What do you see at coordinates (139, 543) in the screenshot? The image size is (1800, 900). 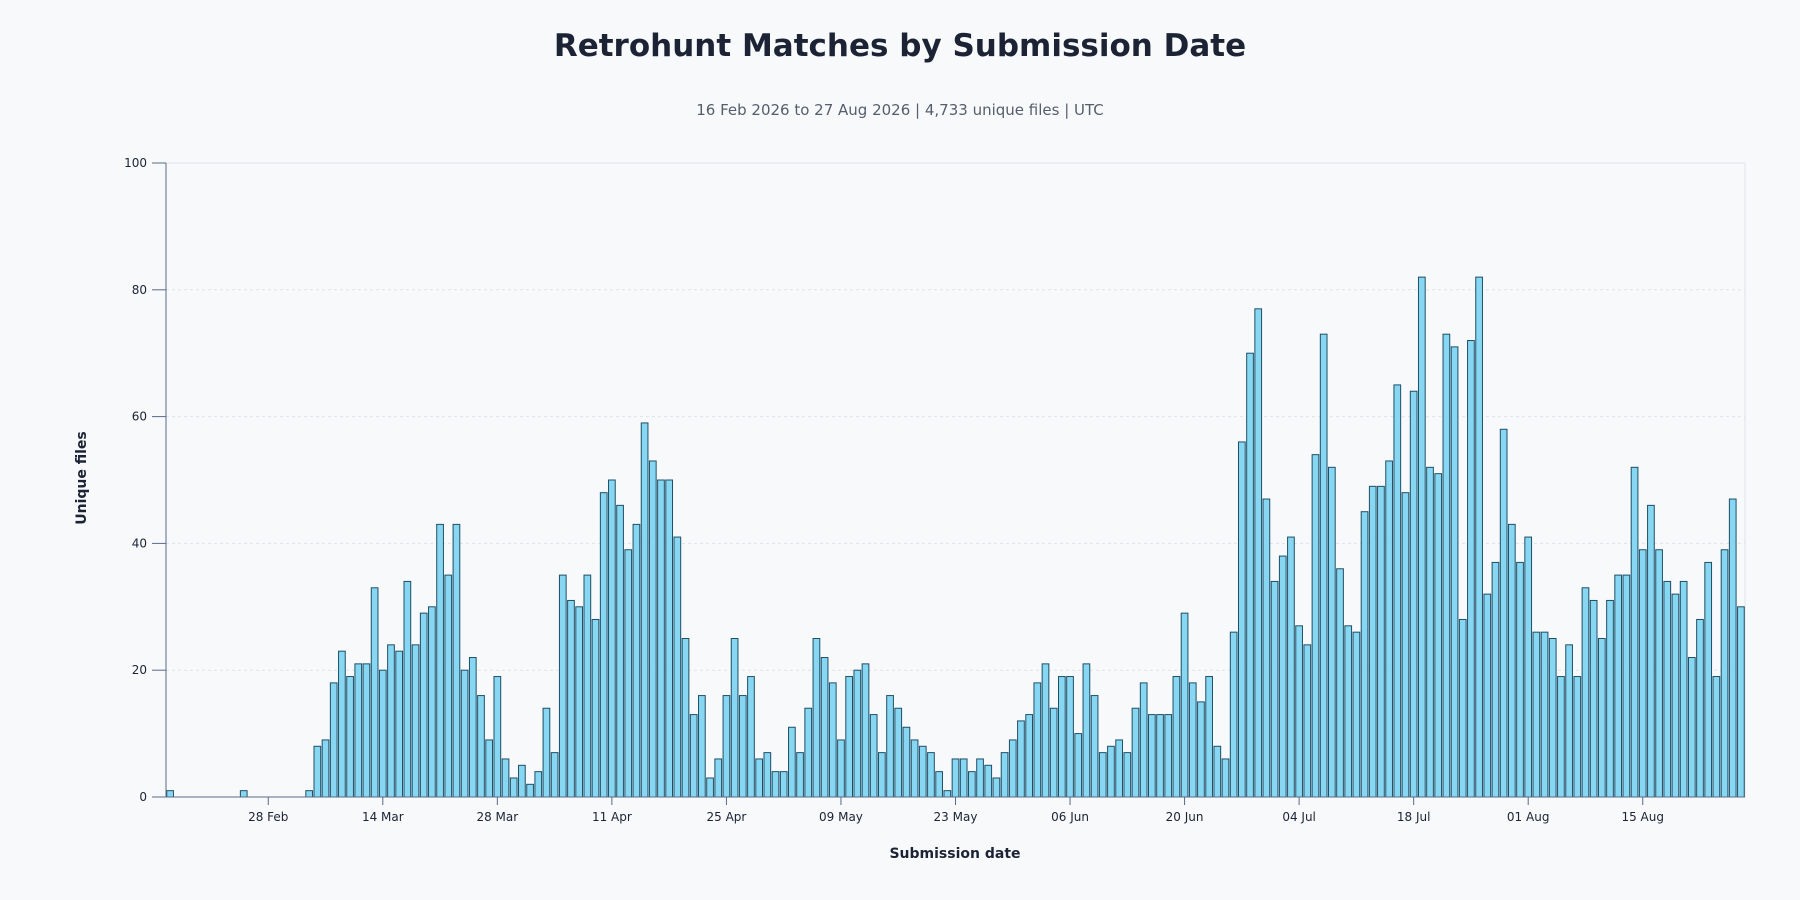 I see `y-tick-label: 40` at bounding box center [139, 543].